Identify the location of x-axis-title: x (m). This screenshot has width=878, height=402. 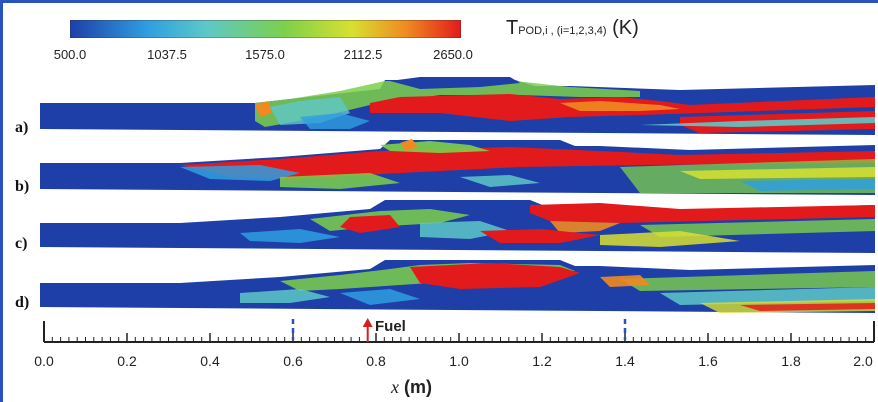
(411, 387).